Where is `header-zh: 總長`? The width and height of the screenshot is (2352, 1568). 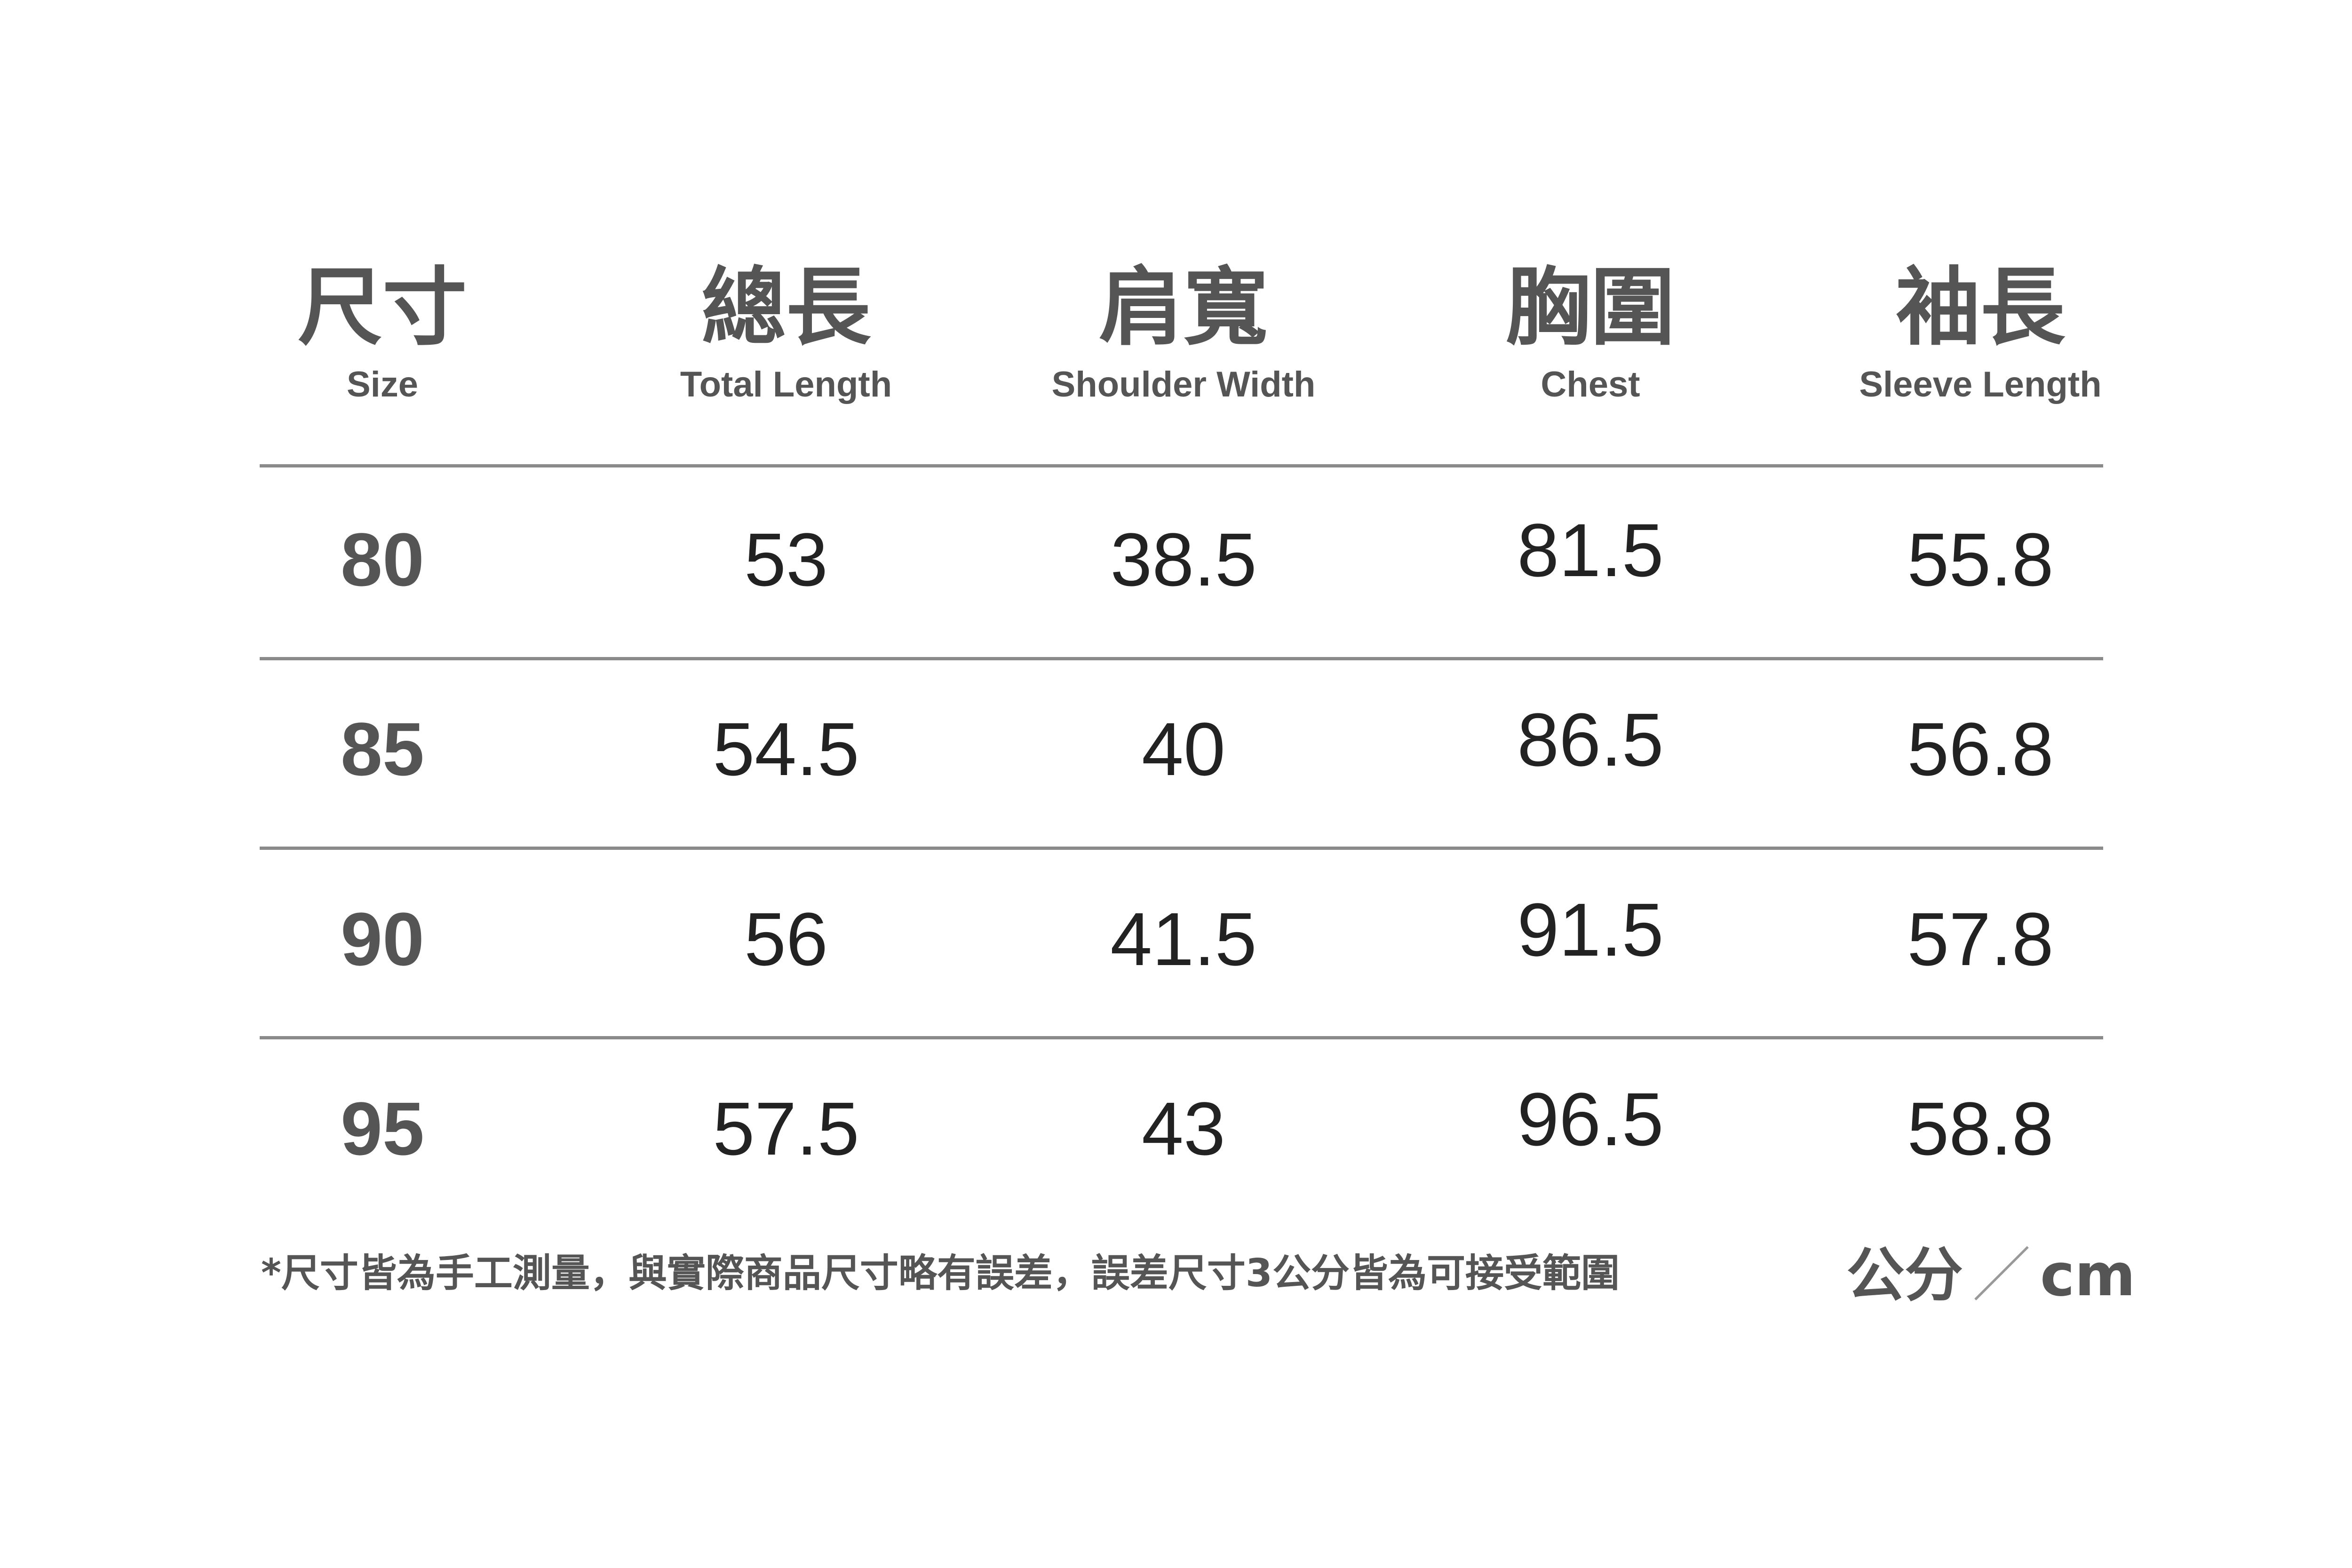
header-zh: 總長 is located at coordinates (786, 308).